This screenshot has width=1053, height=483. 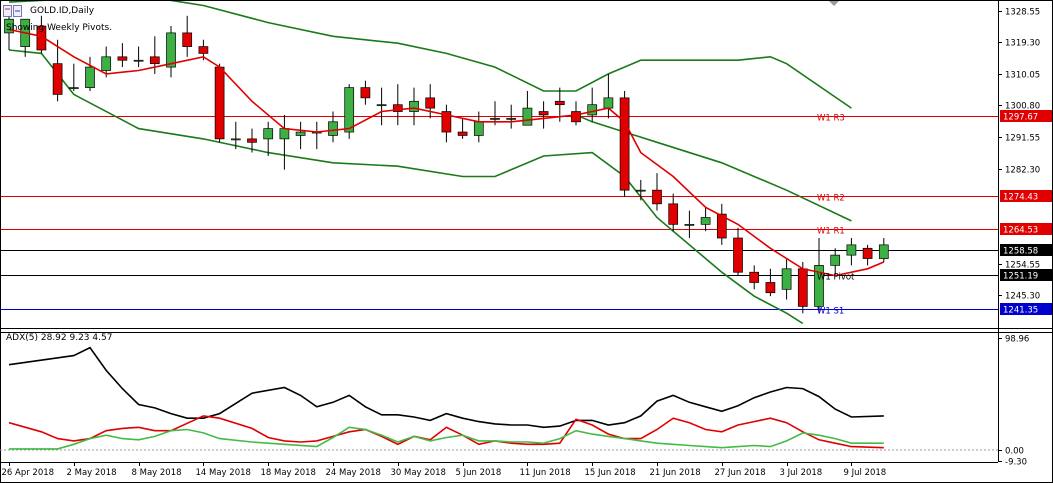 I want to click on current-price-readout-box, so click(x=1026, y=250).